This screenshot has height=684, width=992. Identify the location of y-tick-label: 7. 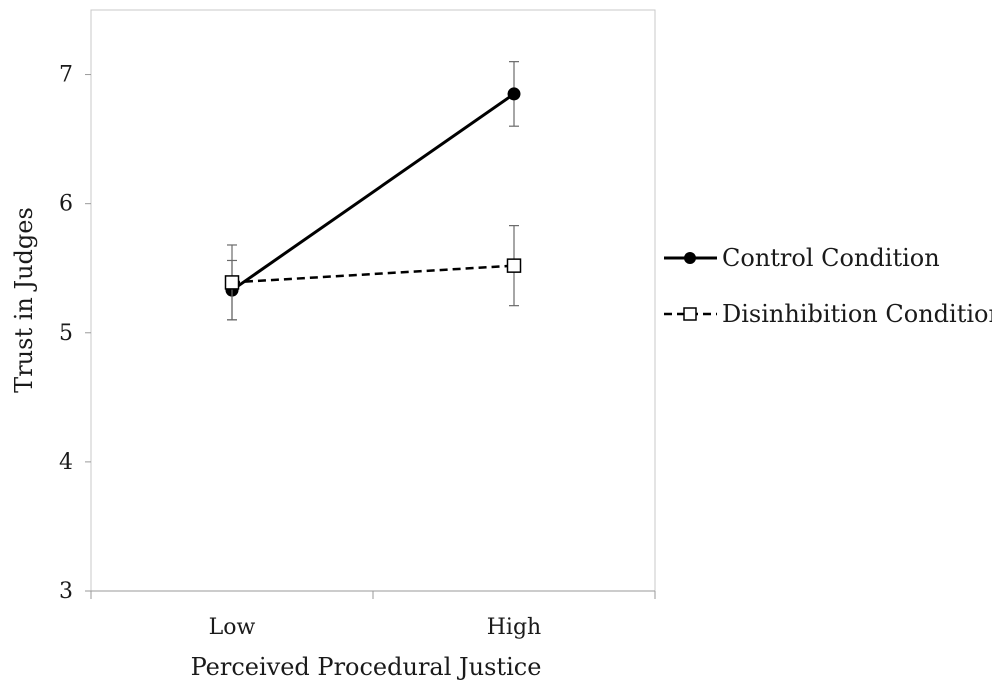
(66, 75).